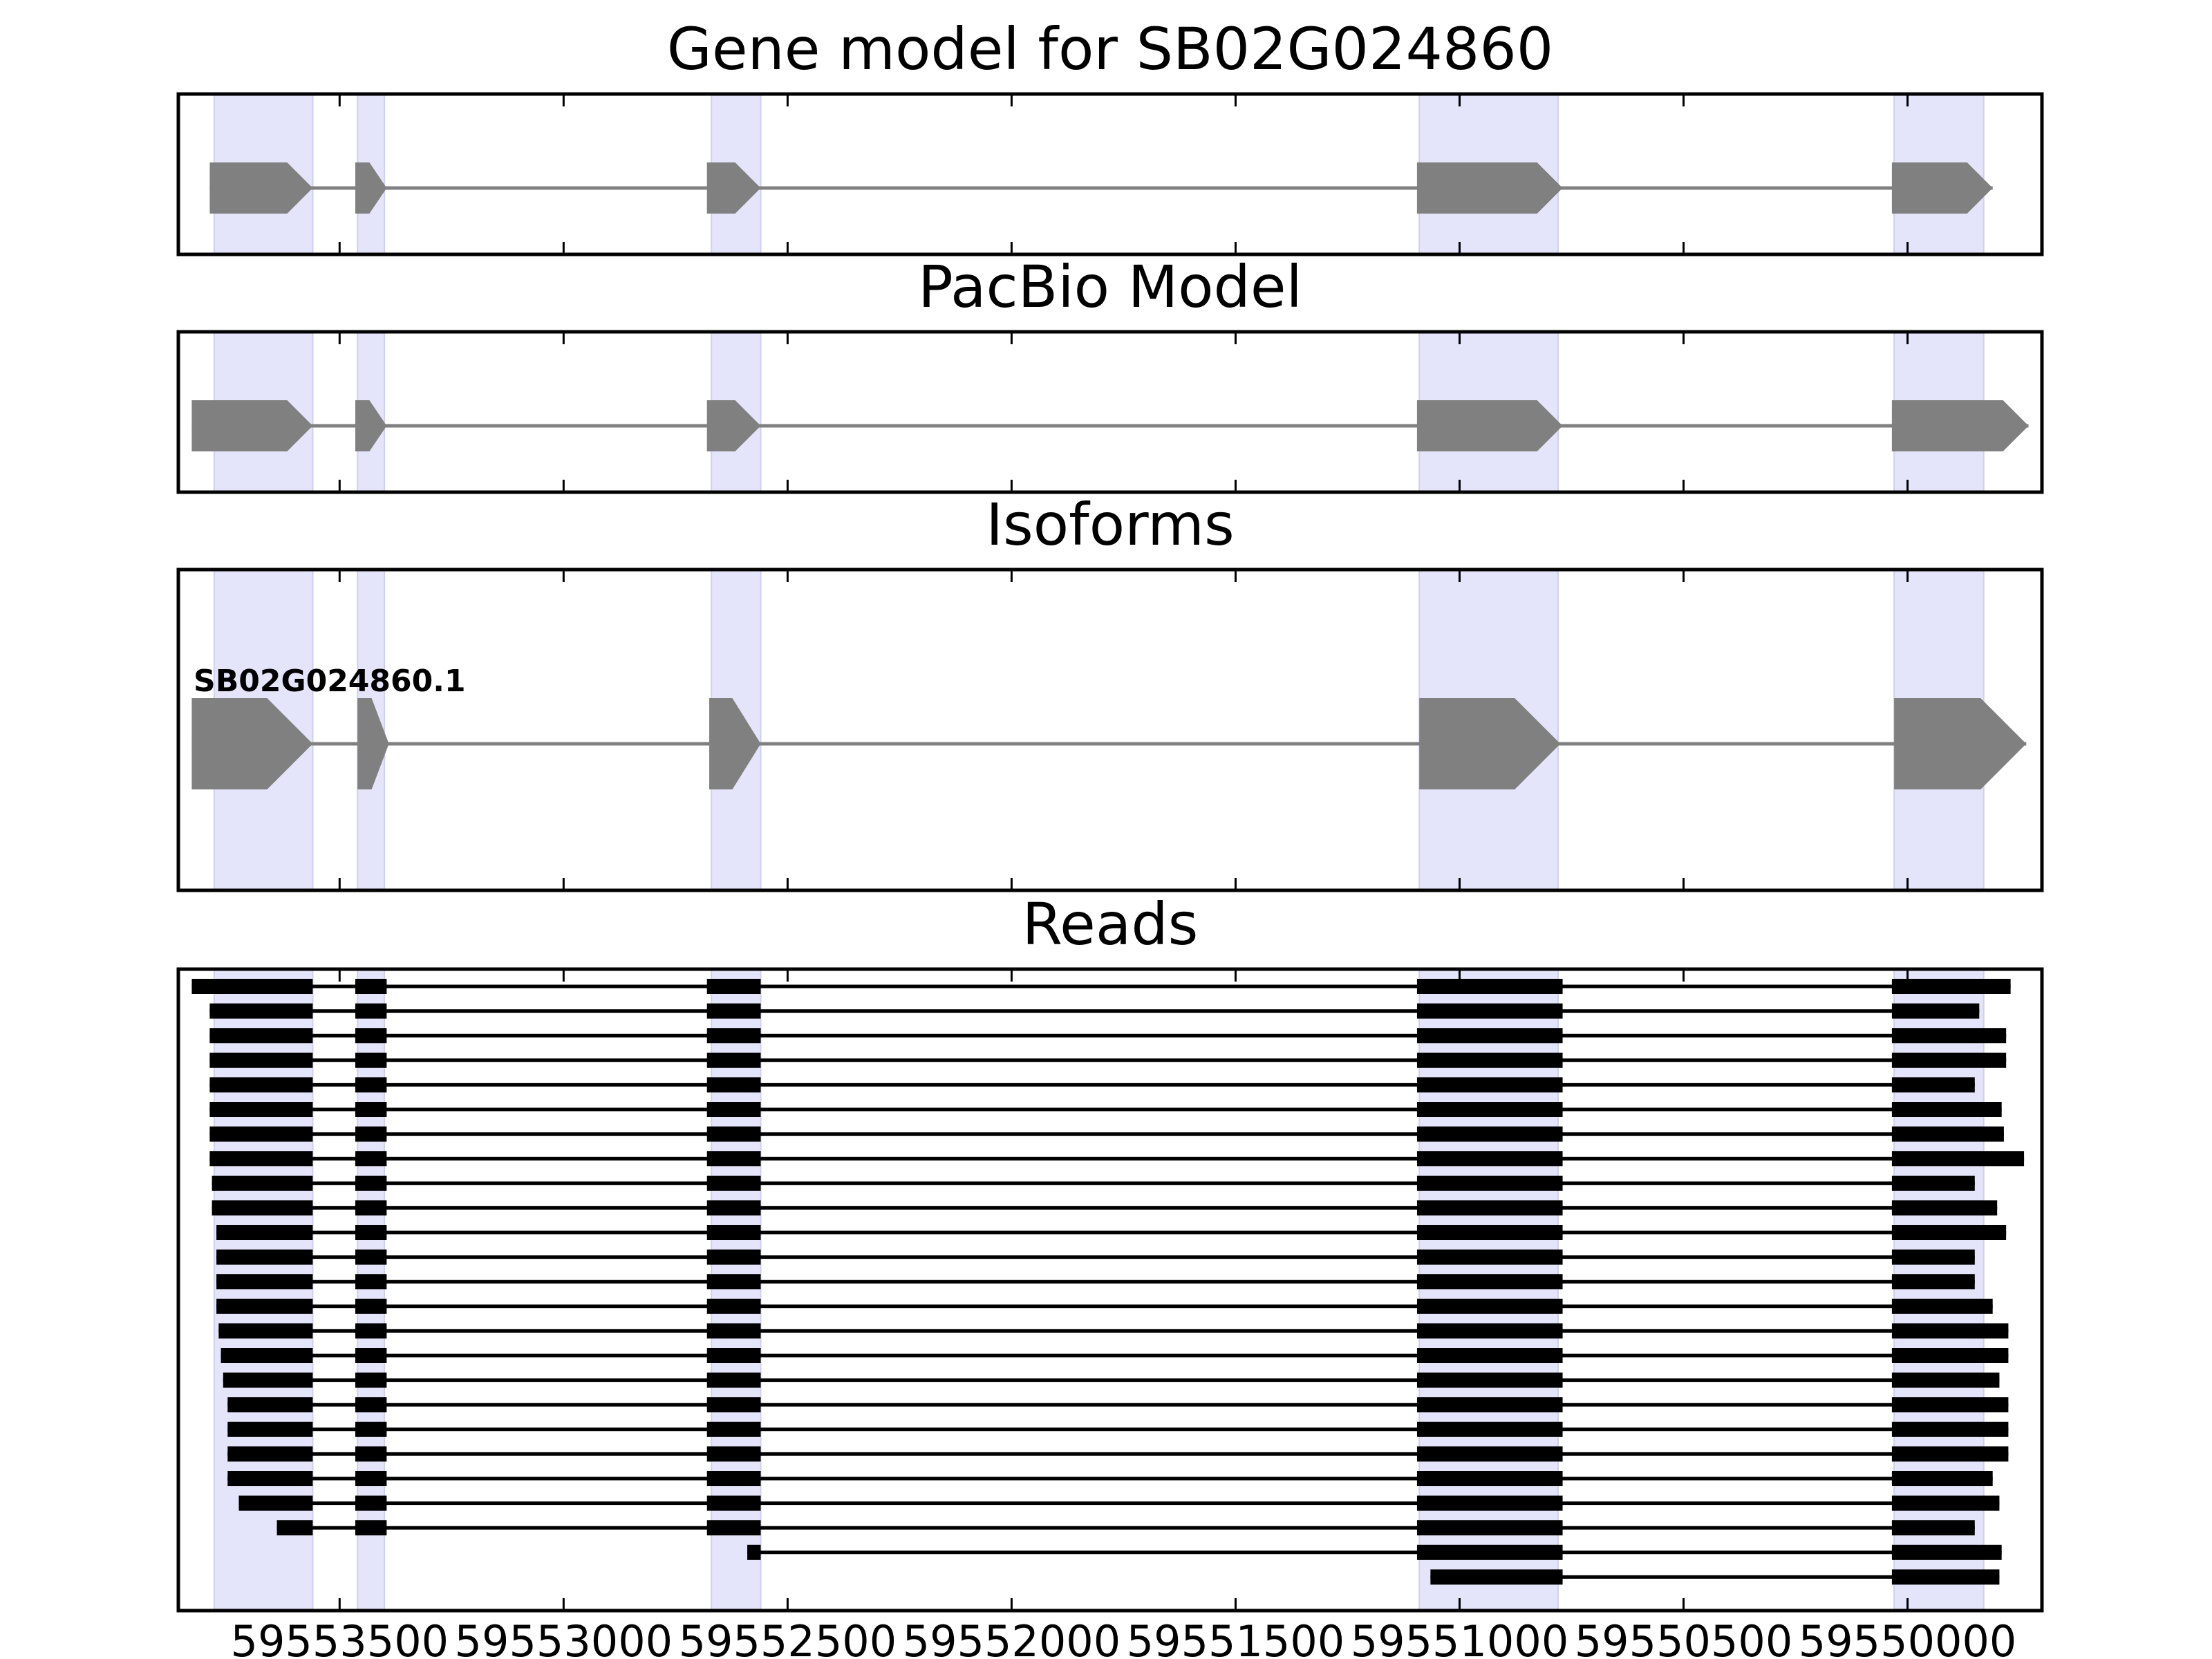 This screenshot has height=1659, width=2212. Describe the element at coordinates (1110, 525) in the screenshot. I see `panel-title: Isoforms` at that location.